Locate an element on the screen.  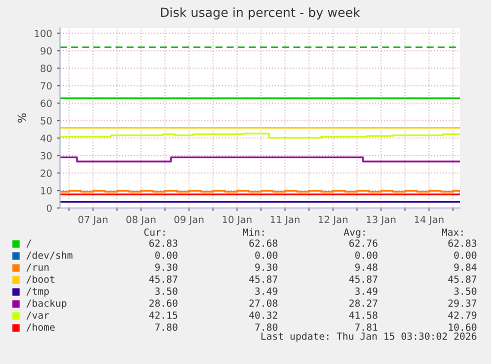
text: Min: is located at coordinates (253, 232).